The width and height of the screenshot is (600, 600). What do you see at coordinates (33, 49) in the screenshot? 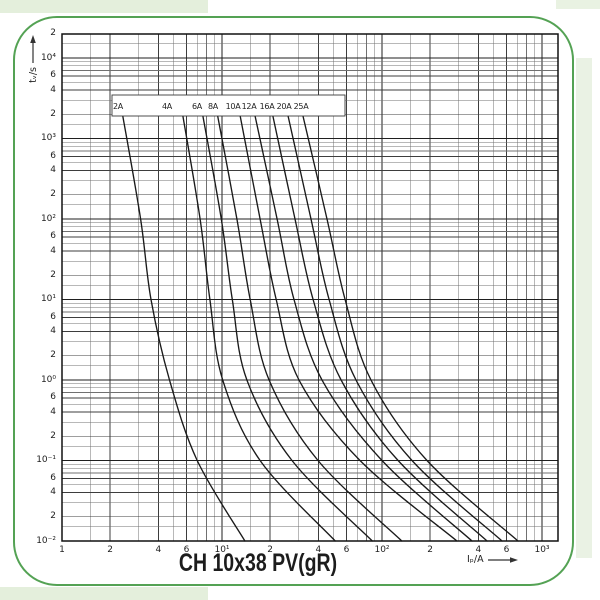
I see `y-axis-arrow-icon` at bounding box center [33, 49].